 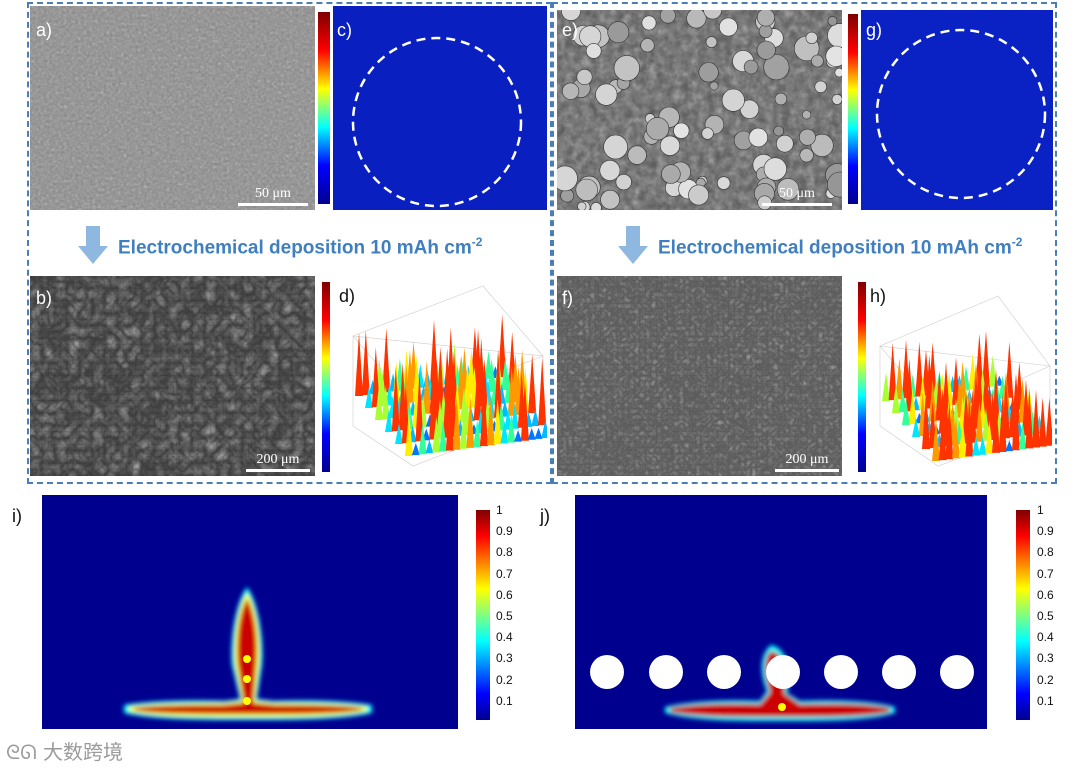 I want to click on colorbar-tick-label: 1, so click(x=499, y=510).